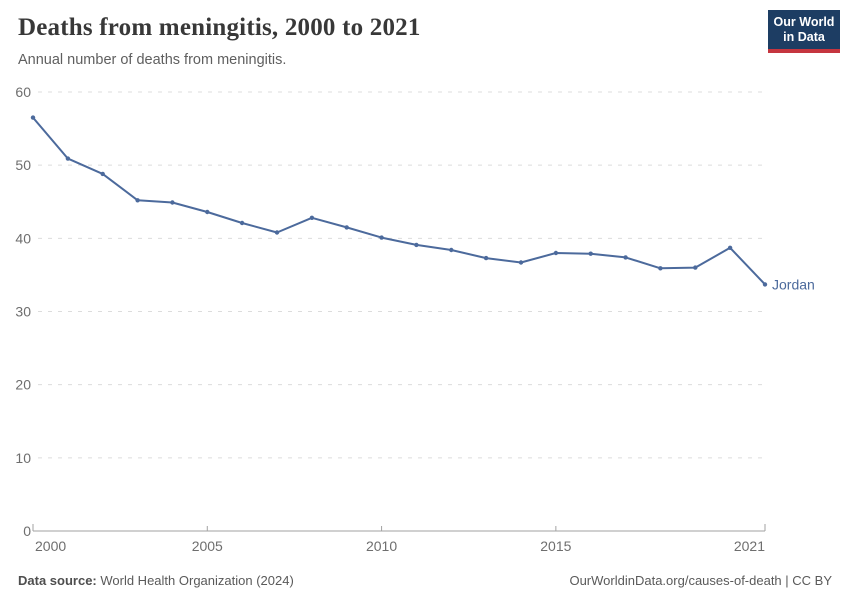 The width and height of the screenshot is (850, 600). What do you see at coordinates (381, 546) in the screenshot?
I see `x-tick-label: 2010` at bounding box center [381, 546].